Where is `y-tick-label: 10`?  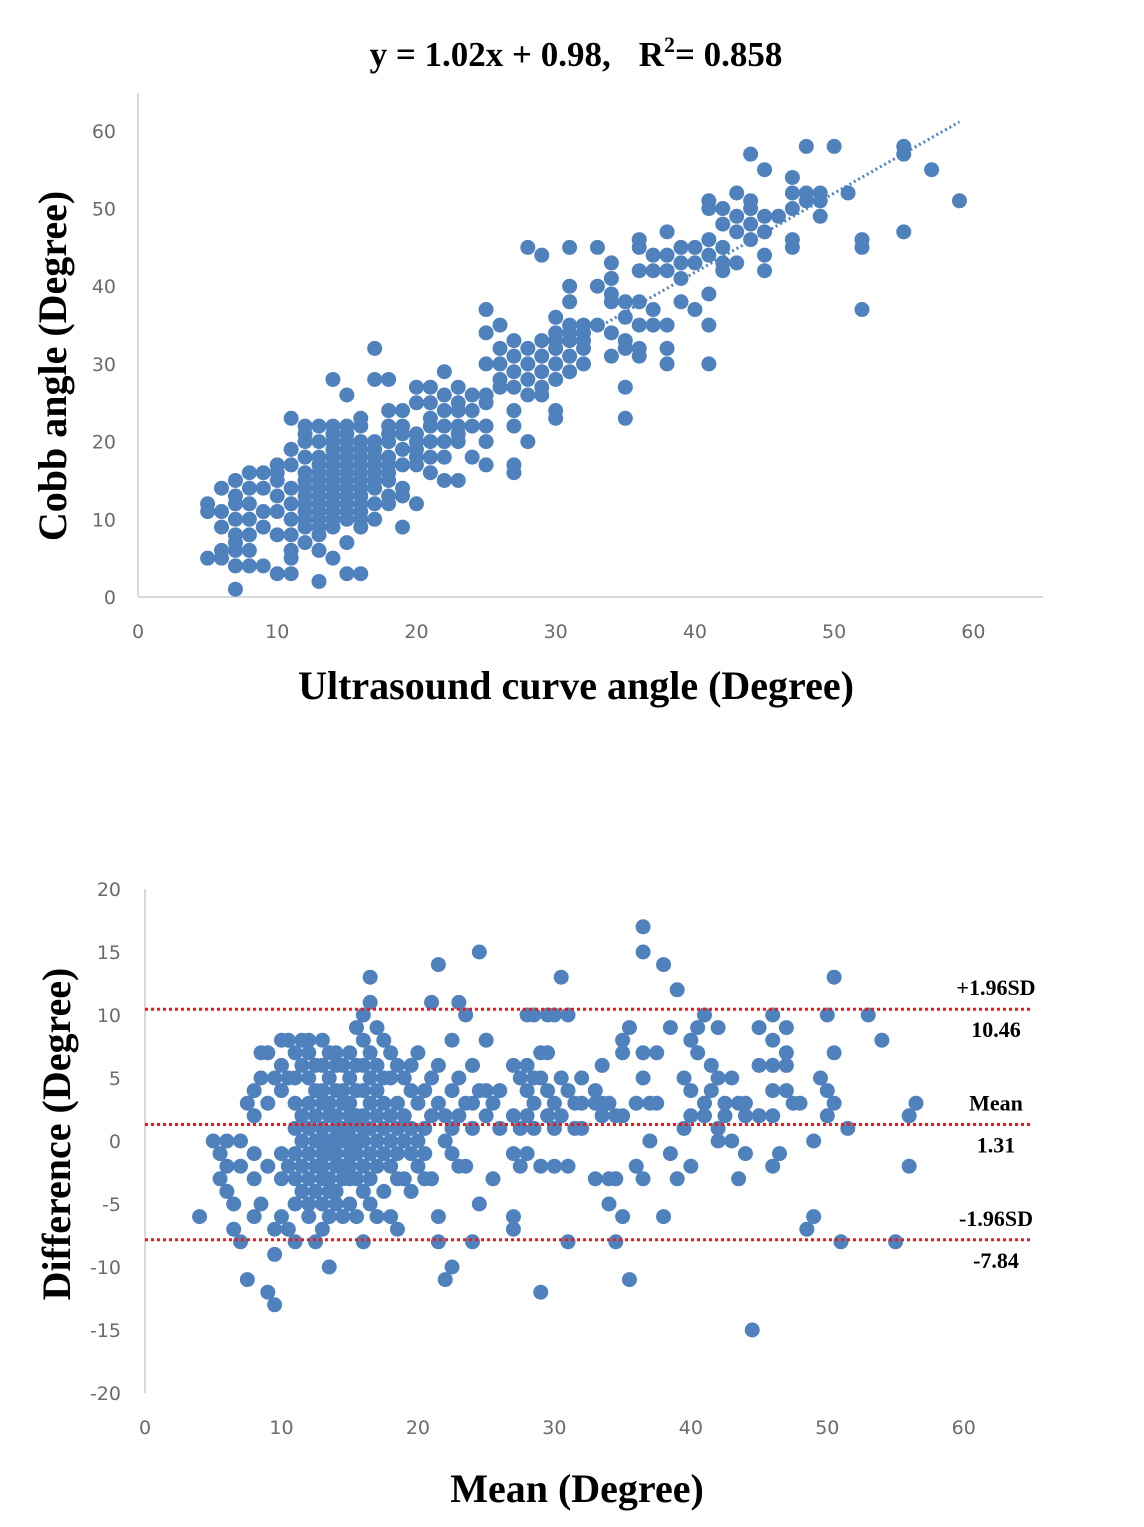 y-tick-label: 10 is located at coordinates (104, 520).